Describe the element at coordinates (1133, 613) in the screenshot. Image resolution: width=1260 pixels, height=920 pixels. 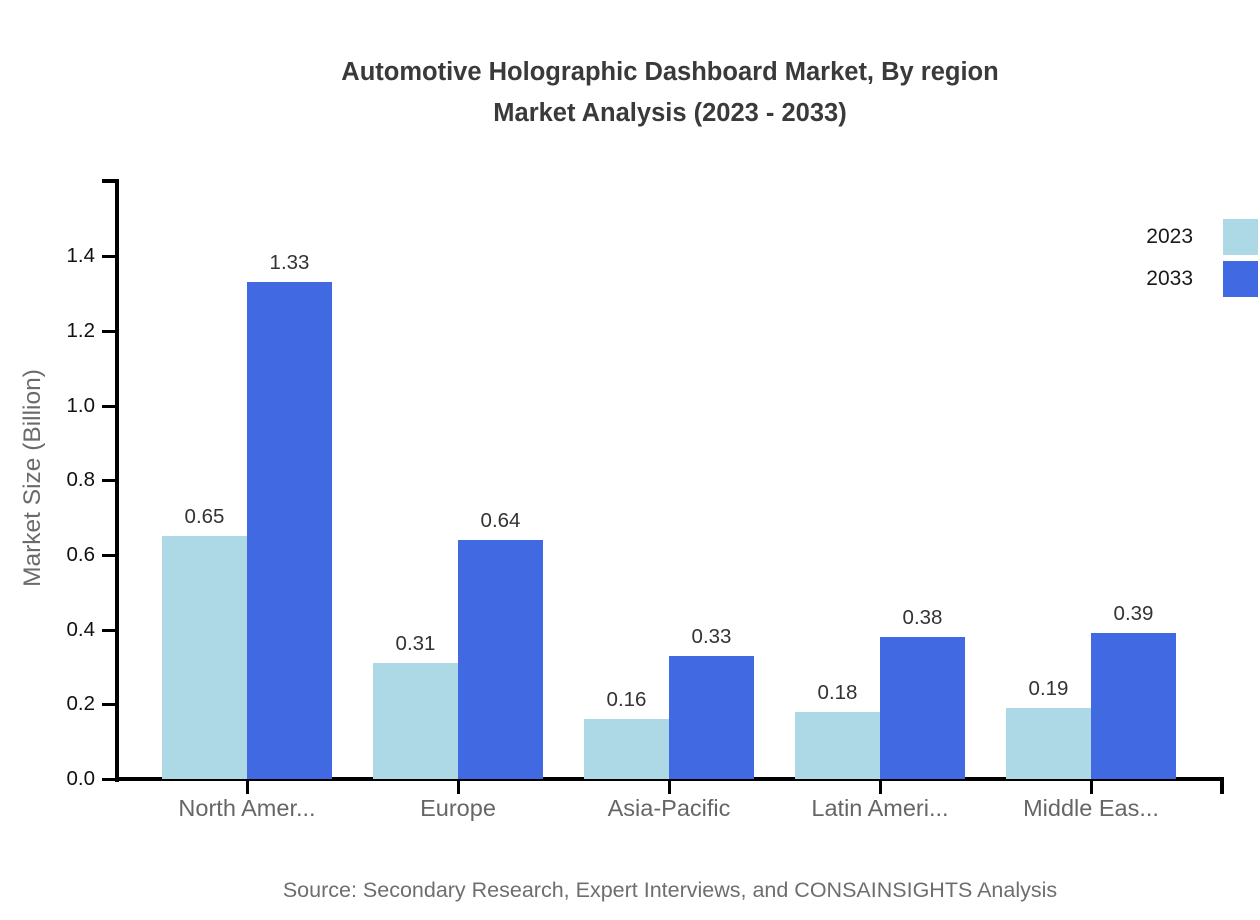
I see `bar-value-label: 0.39` at that location.